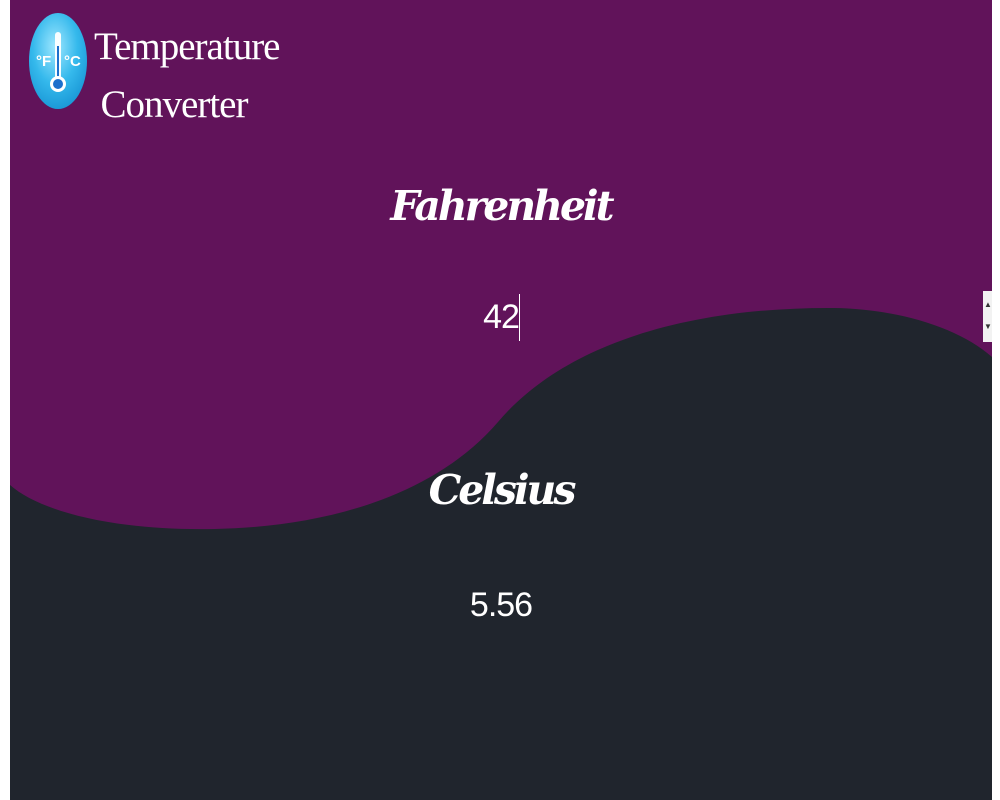  What do you see at coordinates (174, 104) in the screenshot?
I see `title-line-2: Converter` at bounding box center [174, 104].